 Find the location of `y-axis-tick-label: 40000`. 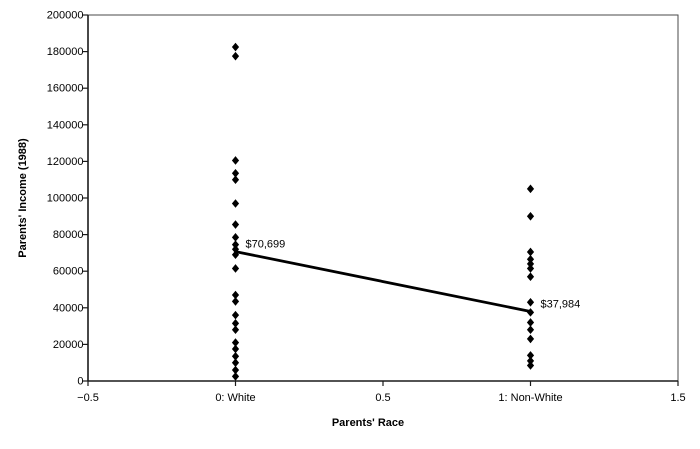

y-axis-tick-label: 40000 is located at coordinates (68, 308).